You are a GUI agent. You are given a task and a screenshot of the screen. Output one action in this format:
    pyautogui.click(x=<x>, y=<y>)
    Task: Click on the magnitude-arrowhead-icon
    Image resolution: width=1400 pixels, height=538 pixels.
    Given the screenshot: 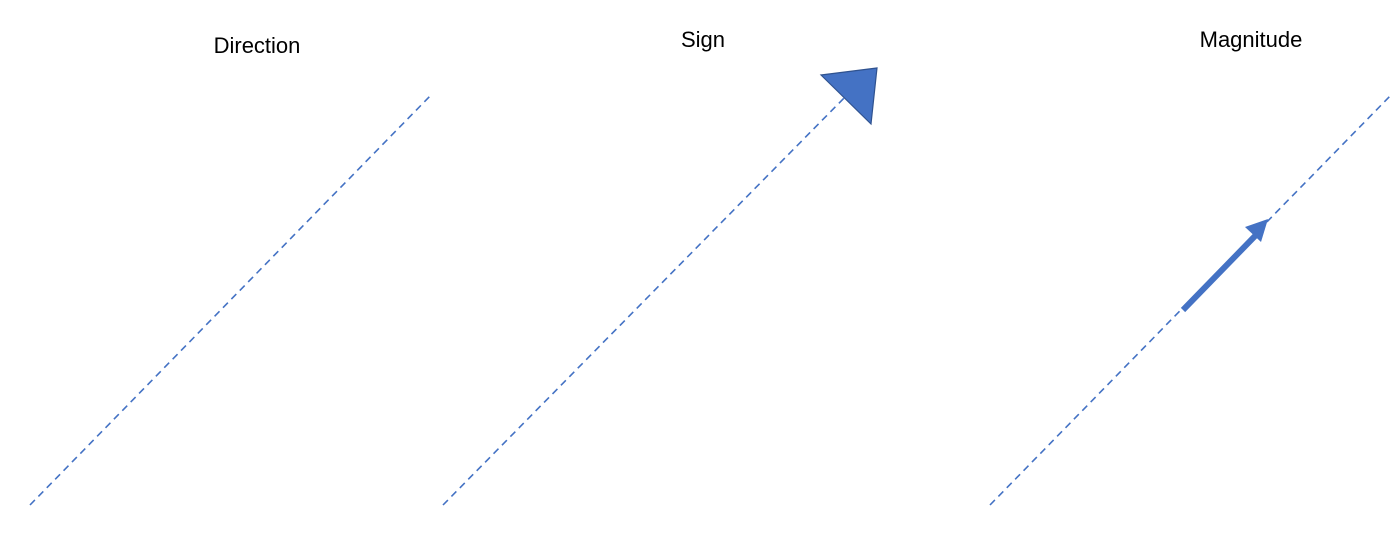 What is the action you would take?
    pyautogui.click(x=1256, y=230)
    